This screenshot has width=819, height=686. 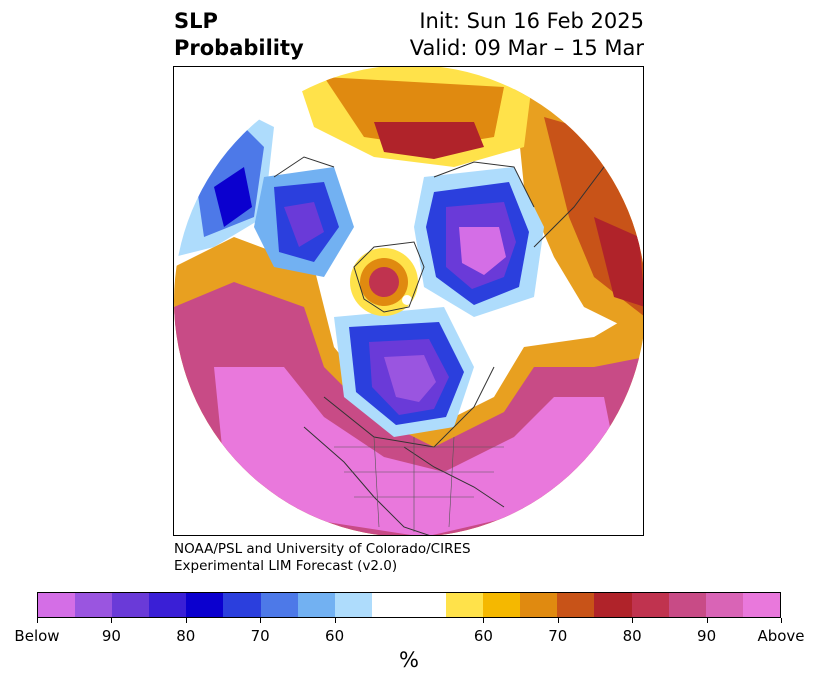 What do you see at coordinates (239, 48) in the screenshot?
I see `title-type: Probability` at bounding box center [239, 48].